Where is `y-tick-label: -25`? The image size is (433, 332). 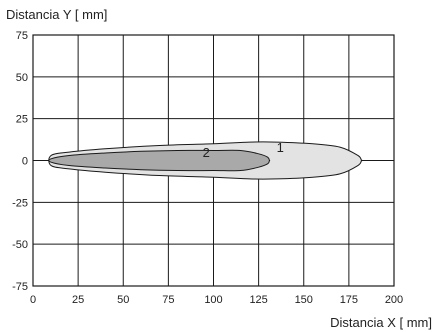
y-tick-label: -25 is located at coordinates (20, 203).